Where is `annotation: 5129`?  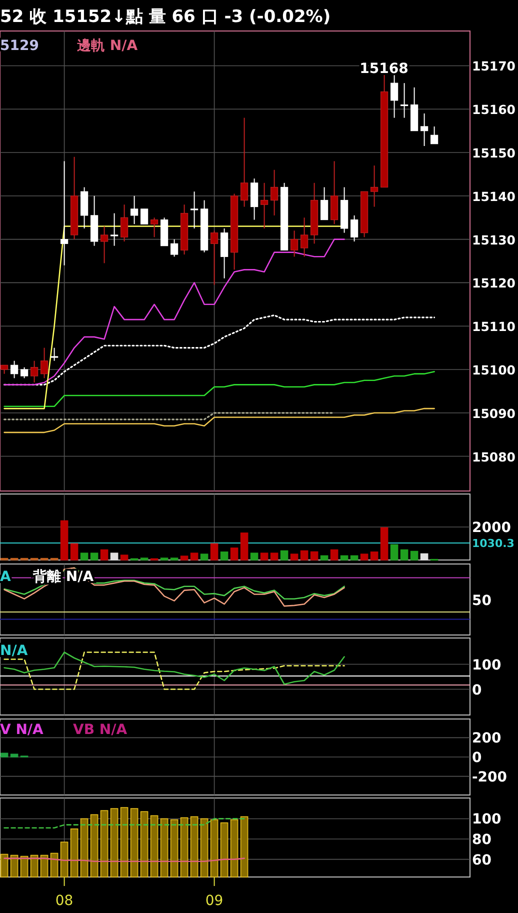
annotation: 5129 is located at coordinates (19, 46).